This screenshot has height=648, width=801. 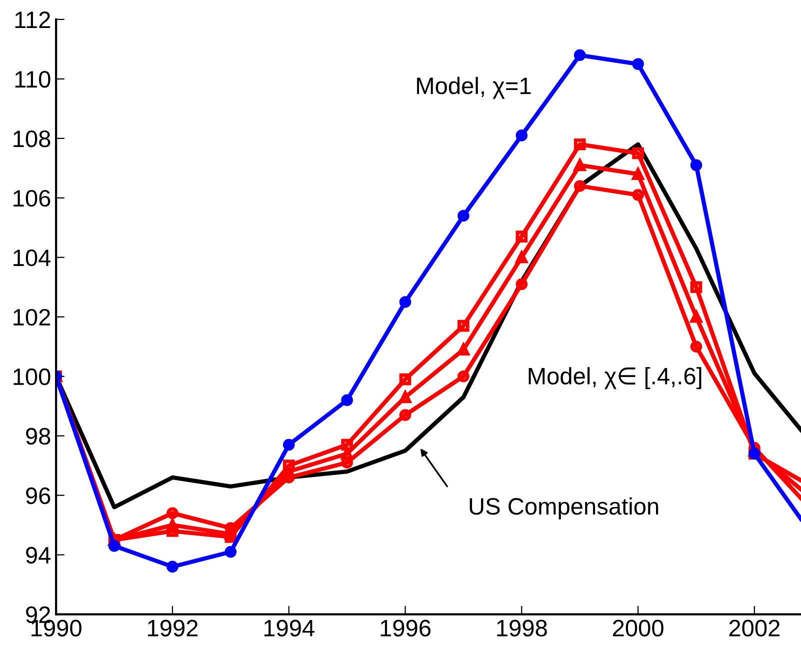 What do you see at coordinates (32, 257) in the screenshot?
I see `y-tick-label: 104` at bounding box center [32, 257].